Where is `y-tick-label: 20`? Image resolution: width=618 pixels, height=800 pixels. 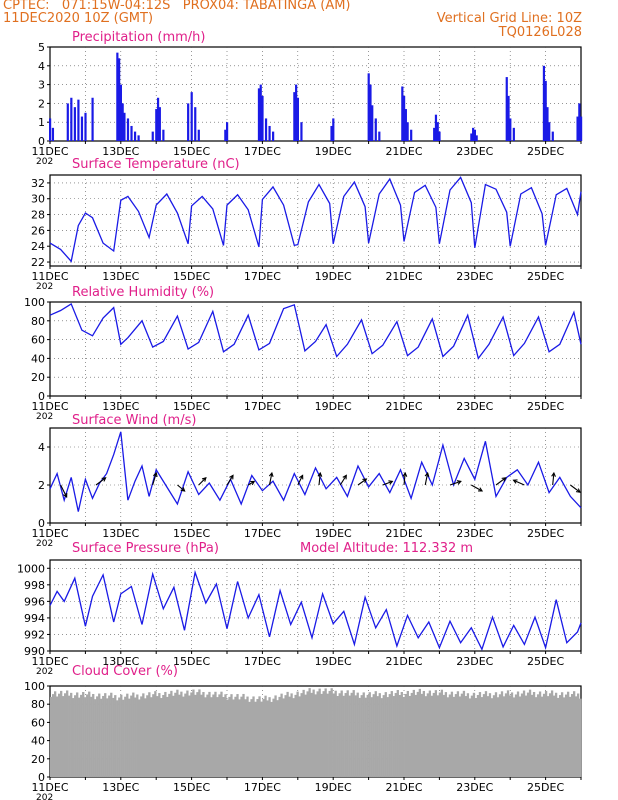
y-tick-label: 20 is located at coordinates (38, 759).